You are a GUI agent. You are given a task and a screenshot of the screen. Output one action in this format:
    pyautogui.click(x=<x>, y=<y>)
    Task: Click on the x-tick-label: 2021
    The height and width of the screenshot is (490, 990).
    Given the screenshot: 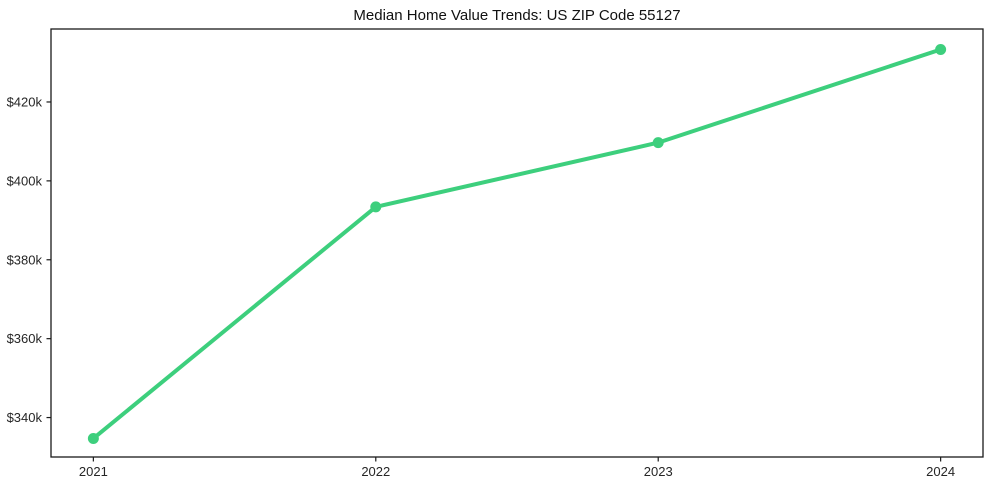 What is the action you would take?
    pyautogui.click(x=93, y=471)
    